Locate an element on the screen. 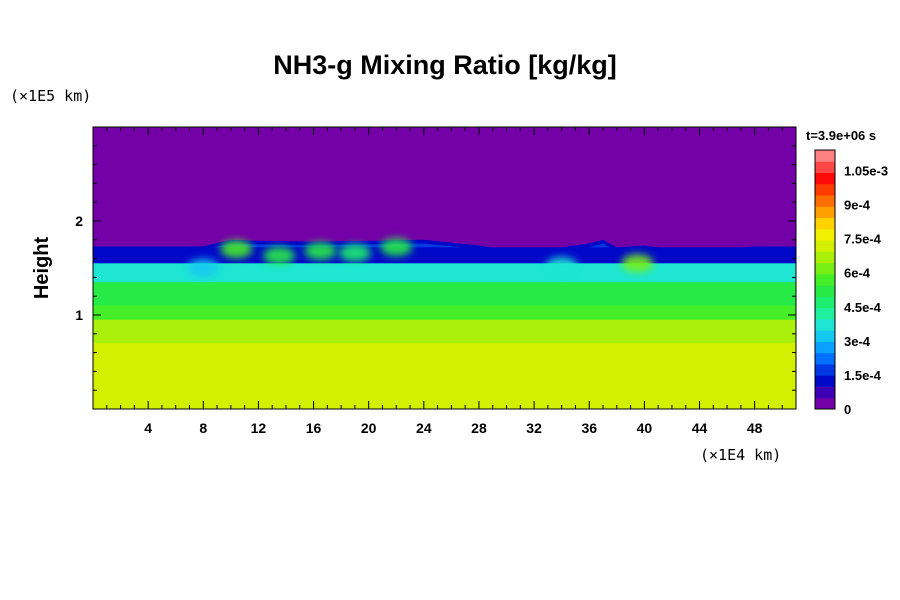 This screenshot has width=900, height=600. x-tick-label: 48 is located at coordinates (755, 428).